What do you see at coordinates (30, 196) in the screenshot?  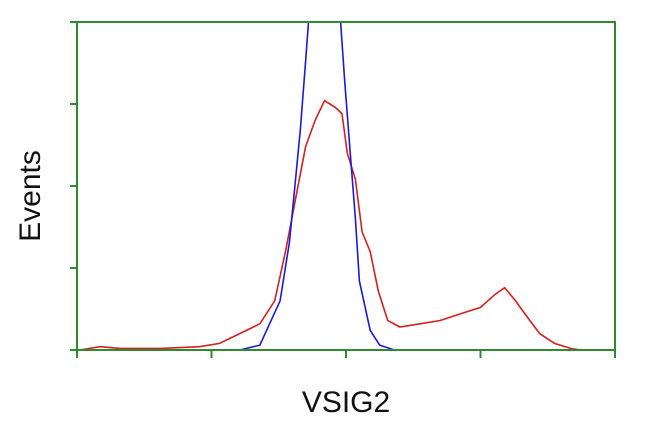 I see `y-axis-label: Events` at bounding box center [30, 196].